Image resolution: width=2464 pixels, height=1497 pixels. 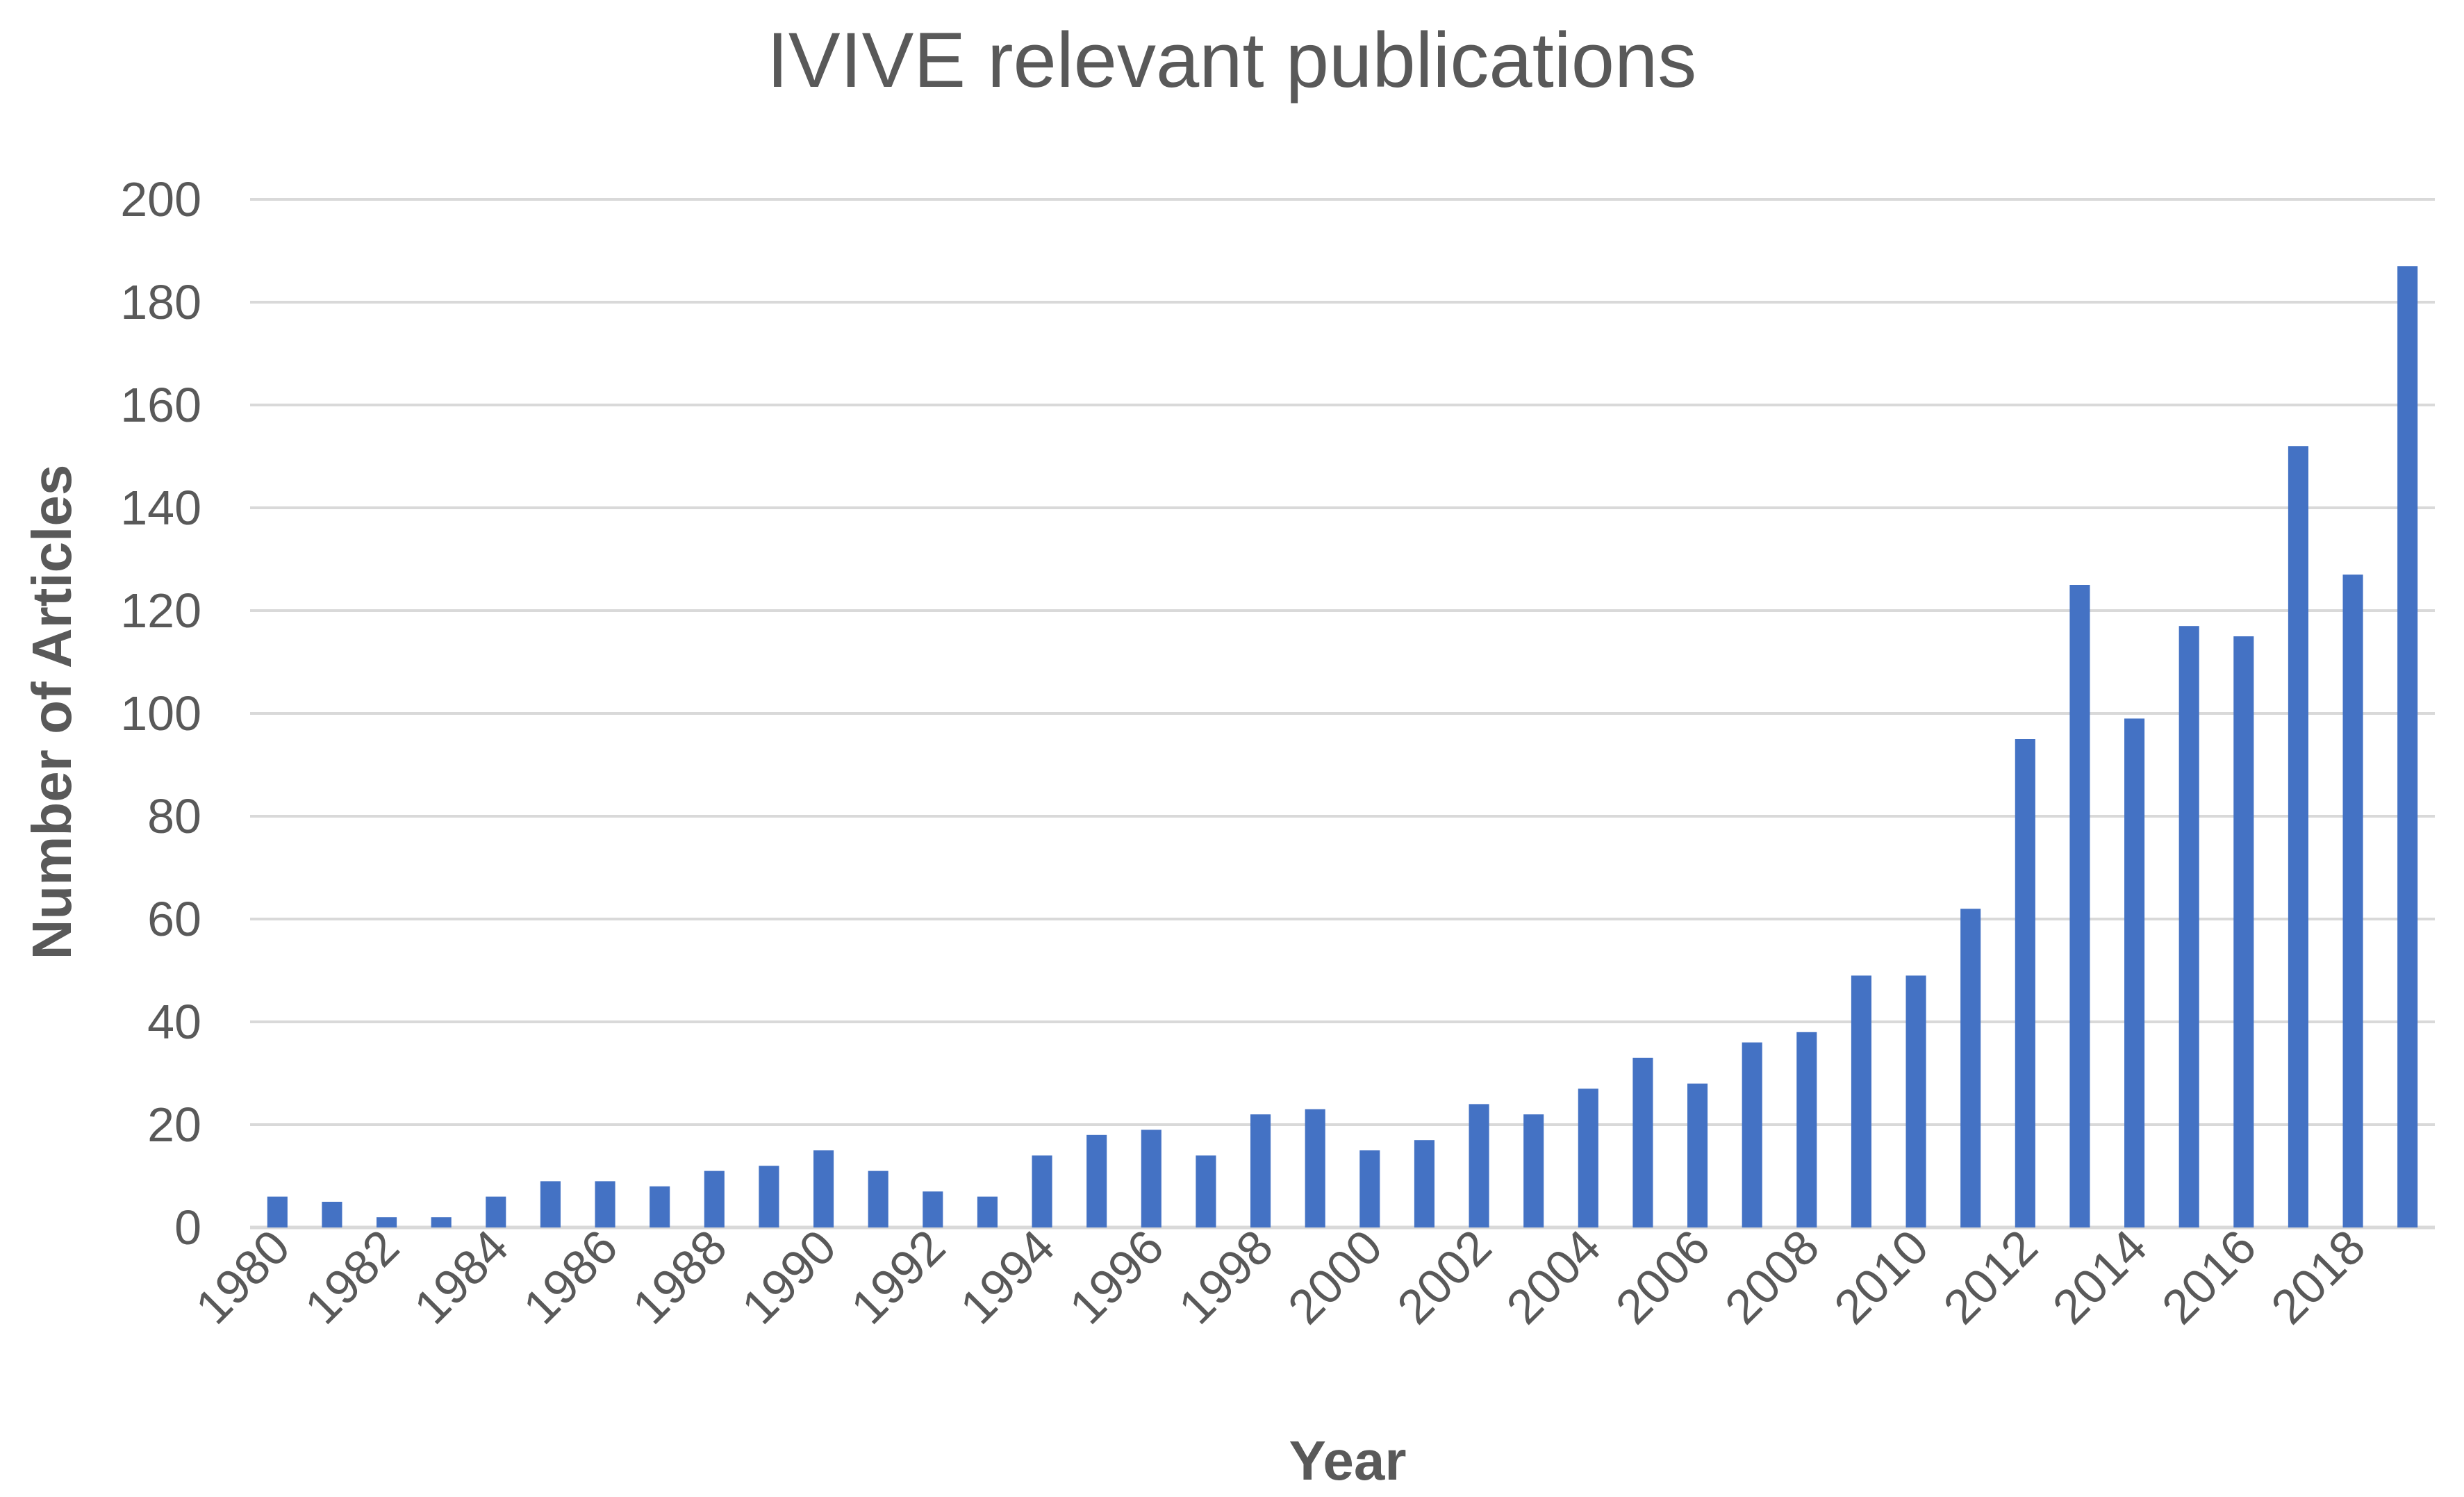 What do you see at coordinates (715, 1199) in the screenshot?
I see `bar-1988` at bounding box center [715, 1199].